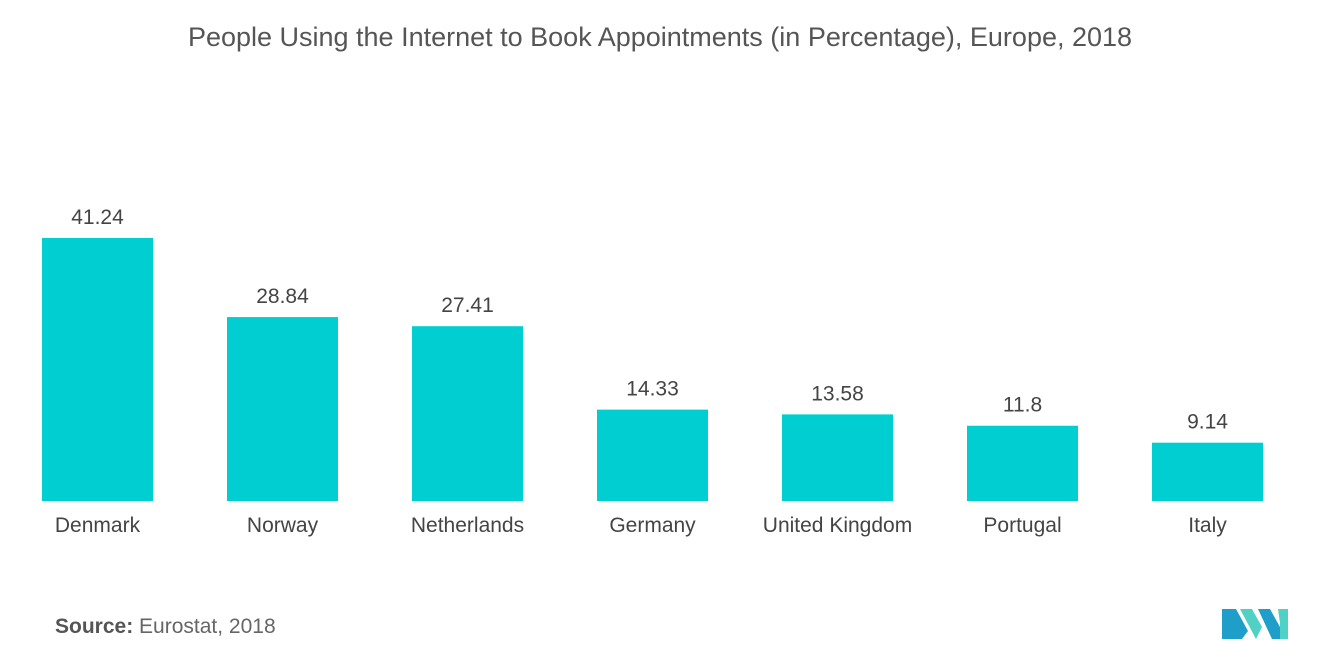 The image size is (1320, 665). What do you see at coordinates (98, 525) in the screenshot?
I see `category-label-denmark: Denmark` at bounding box center [98, 525].